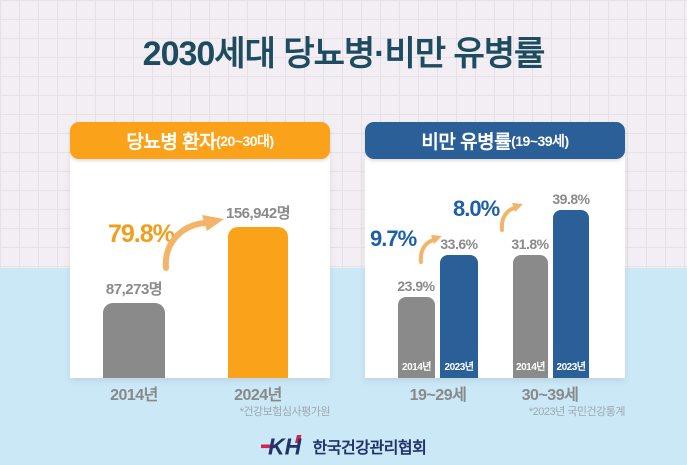  What do you see at coordinates (550, 395) in the screenshot?
I see `obesity-axis-30-39: 30~39세` at bounding box center [550, 395].